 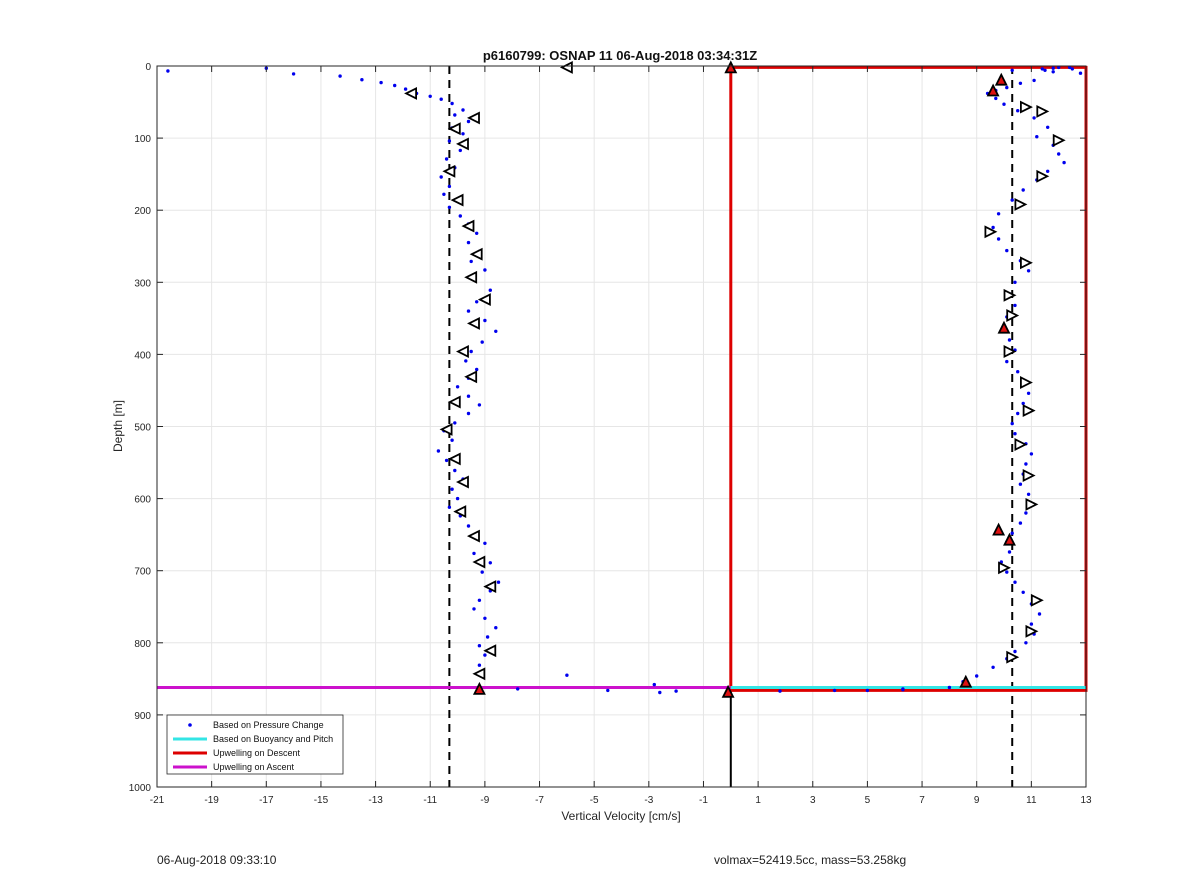 I want to click on x-tick-label: 11, so click(x=1031, y=800).